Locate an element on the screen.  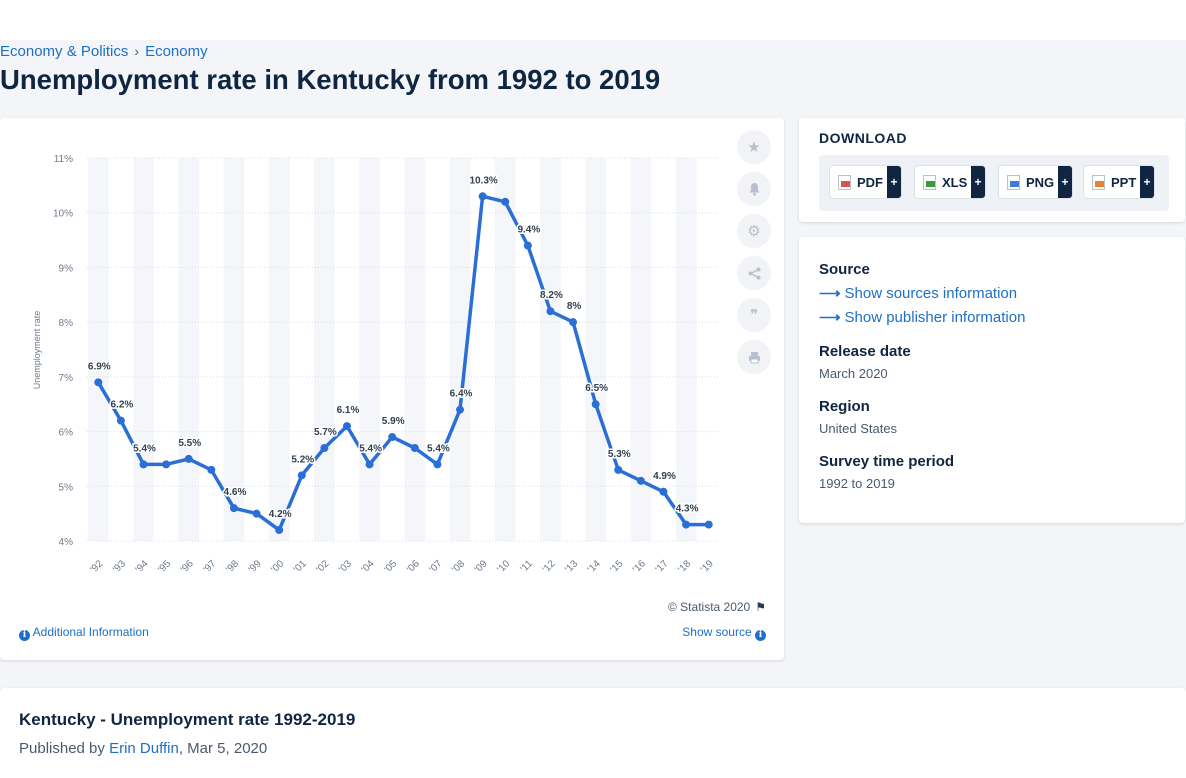
cite-quote-icon: ❞ is located at coordinates (754, 315).